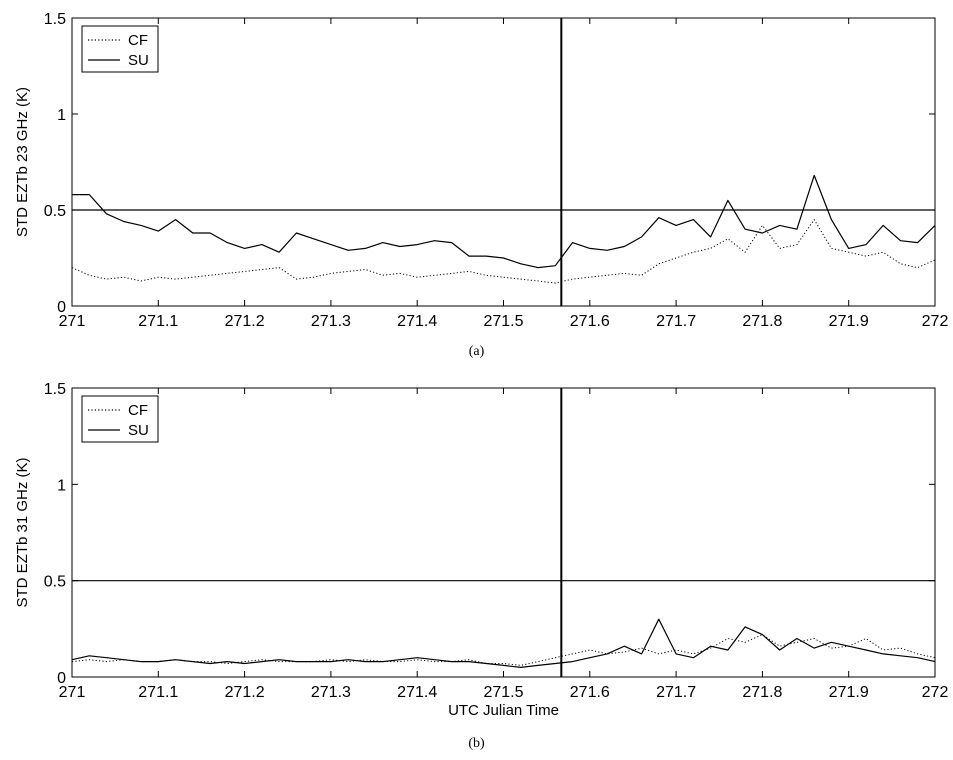 Image resolution: width=953 pixels, height=760 pixels. I want to click on x-tick-label-a: 272, so click(935, 321).